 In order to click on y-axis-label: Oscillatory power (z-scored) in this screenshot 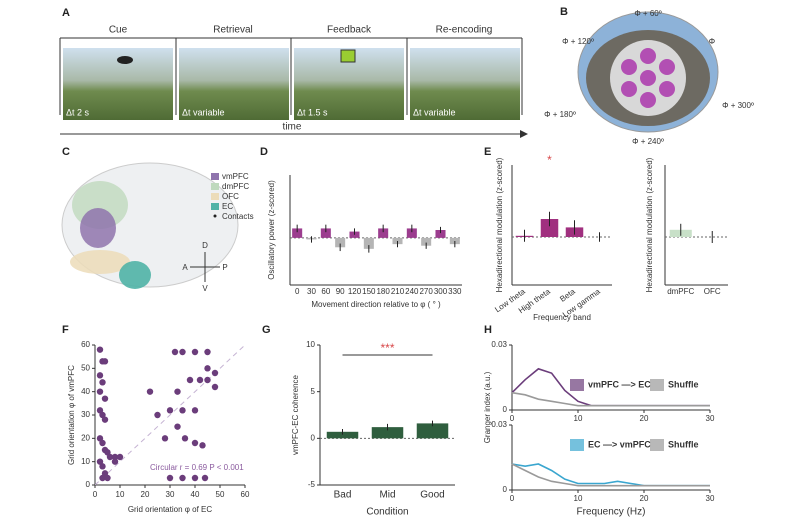, I will do `click(271, 230)`.